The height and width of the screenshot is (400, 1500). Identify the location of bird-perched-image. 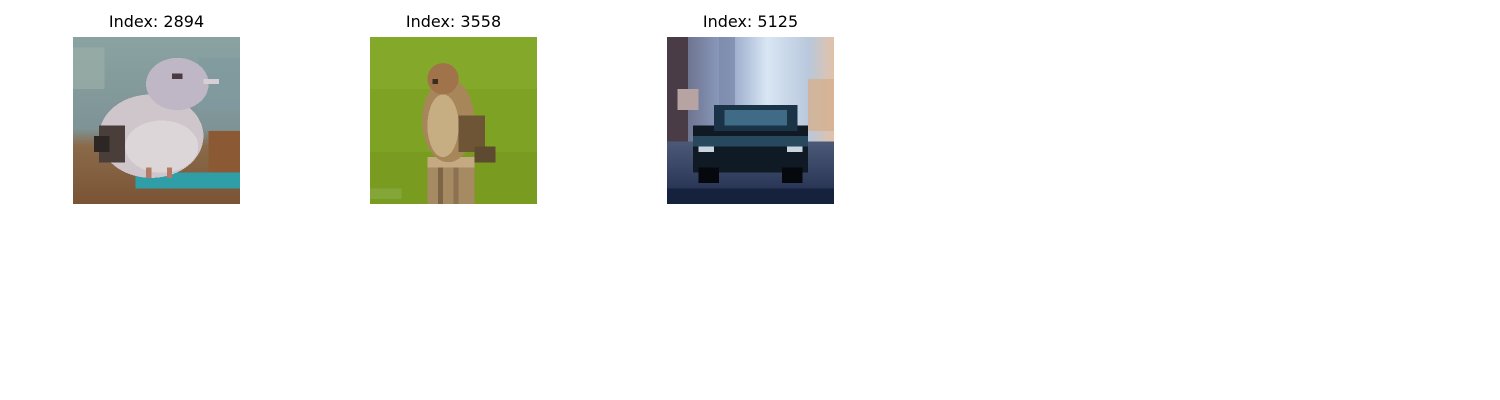
(156, 120).